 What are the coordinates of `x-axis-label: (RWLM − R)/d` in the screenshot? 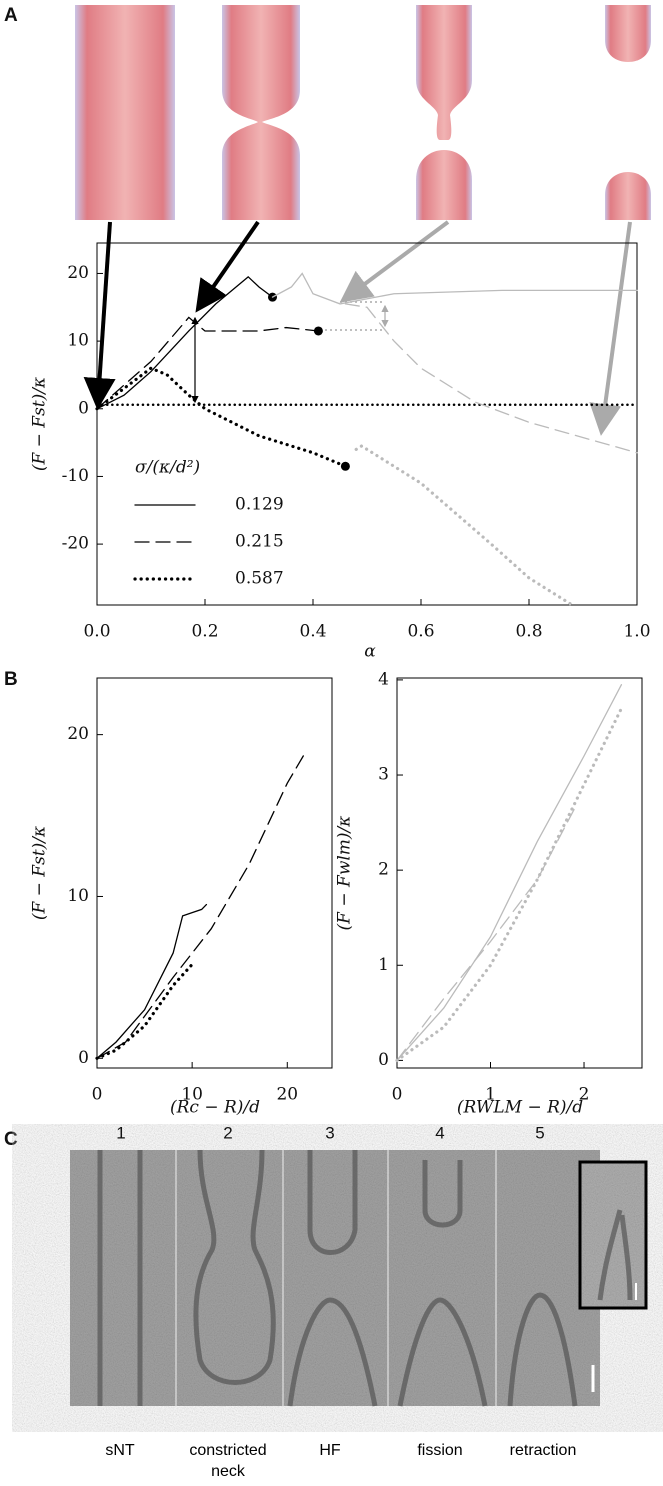 It's located at (520, 1108).